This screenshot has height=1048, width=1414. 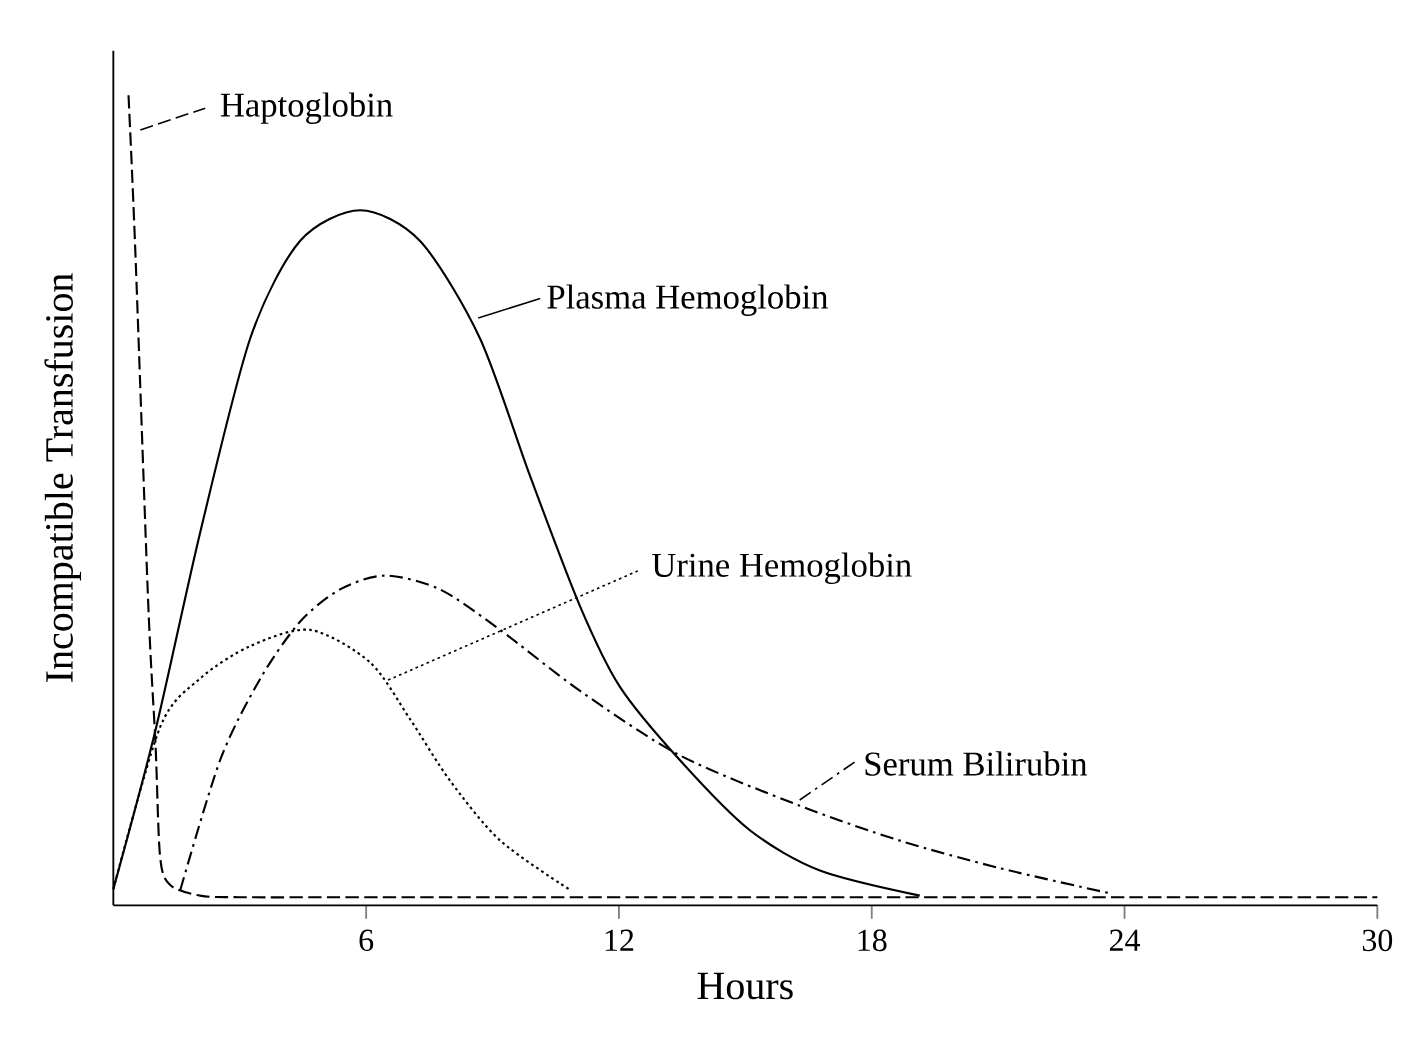 What do you see at coordinates (745, 986) in the screenshot?
I see `x-axis-title: Hours` at bounding box center [745, 986].